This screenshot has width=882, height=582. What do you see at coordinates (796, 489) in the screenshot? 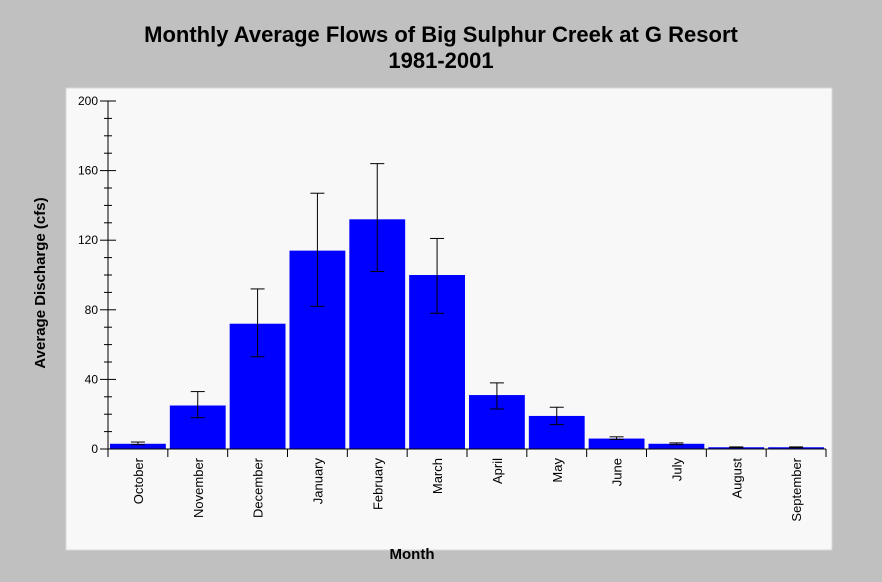
I see `x-tick-label-september: September` at bounding box center [796, 489].